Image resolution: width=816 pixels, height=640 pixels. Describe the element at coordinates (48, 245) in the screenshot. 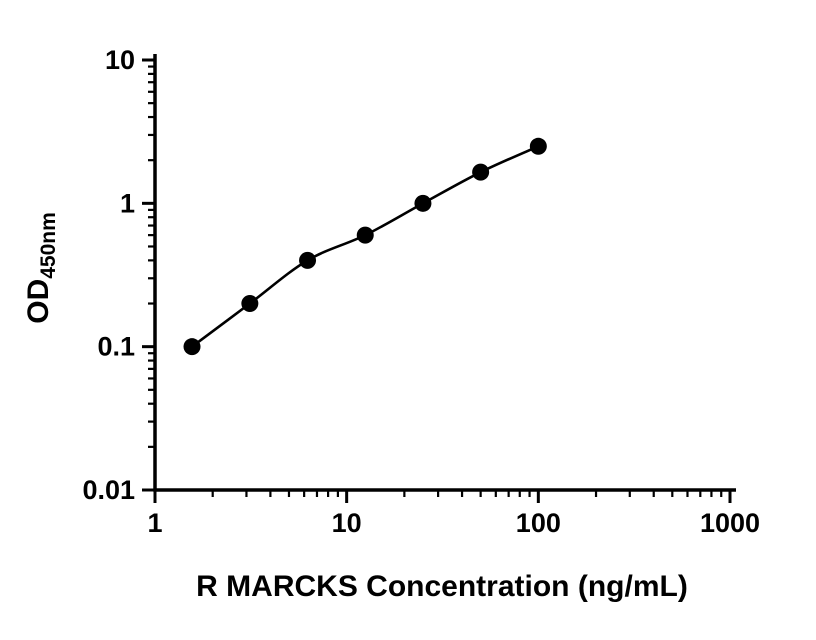

I see `y-axis-title-subscript: 450nm` at that location.